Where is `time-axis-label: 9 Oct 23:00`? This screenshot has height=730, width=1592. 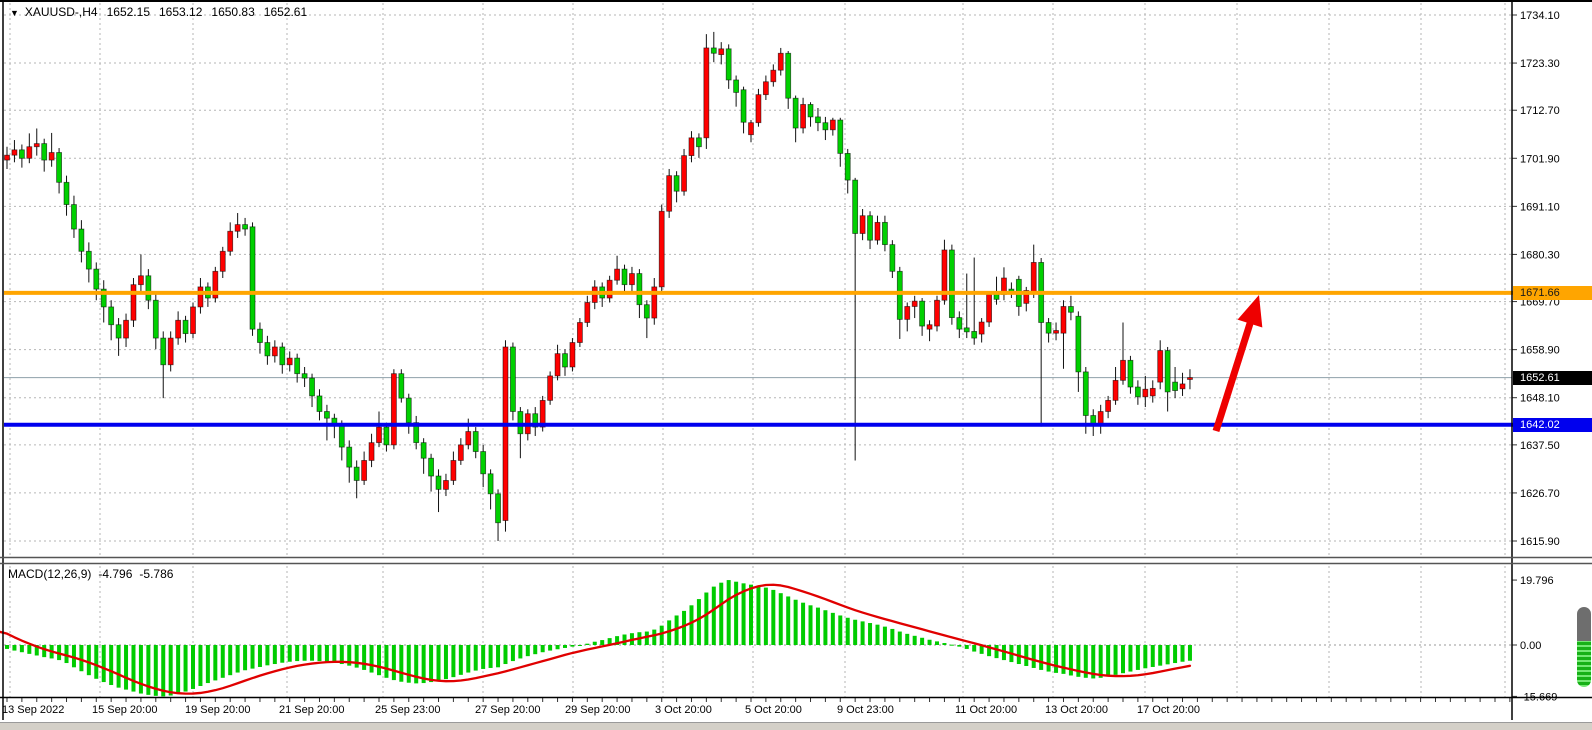 time-axis-label: 9 Oct 23:00 is located at coordinates (865, 710).